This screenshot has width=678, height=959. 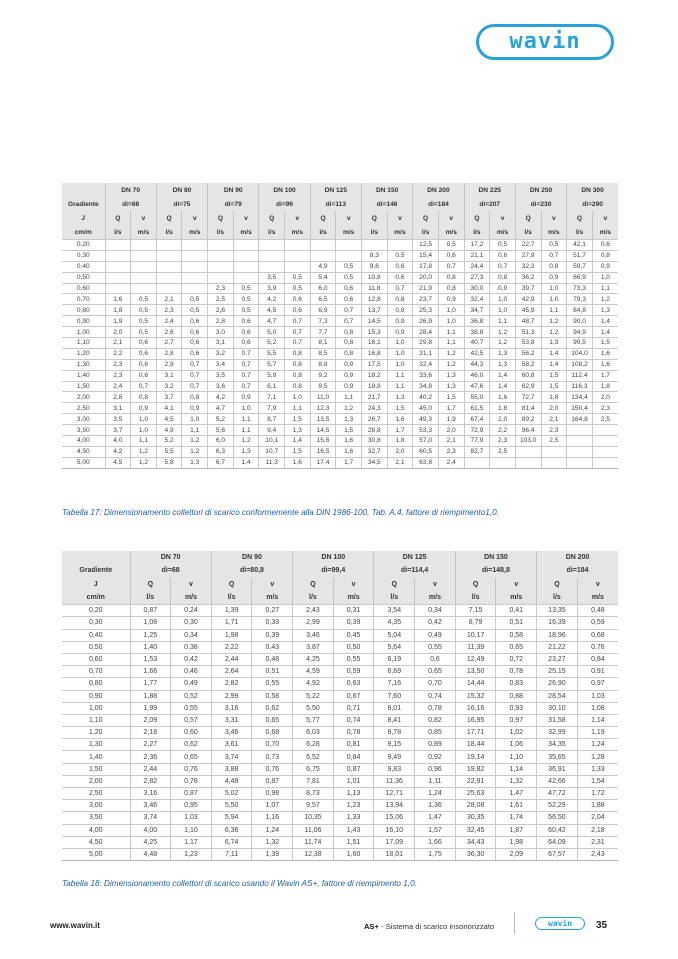 I want to click on velocity-cell: 1,75, so click(x=435, y=854).